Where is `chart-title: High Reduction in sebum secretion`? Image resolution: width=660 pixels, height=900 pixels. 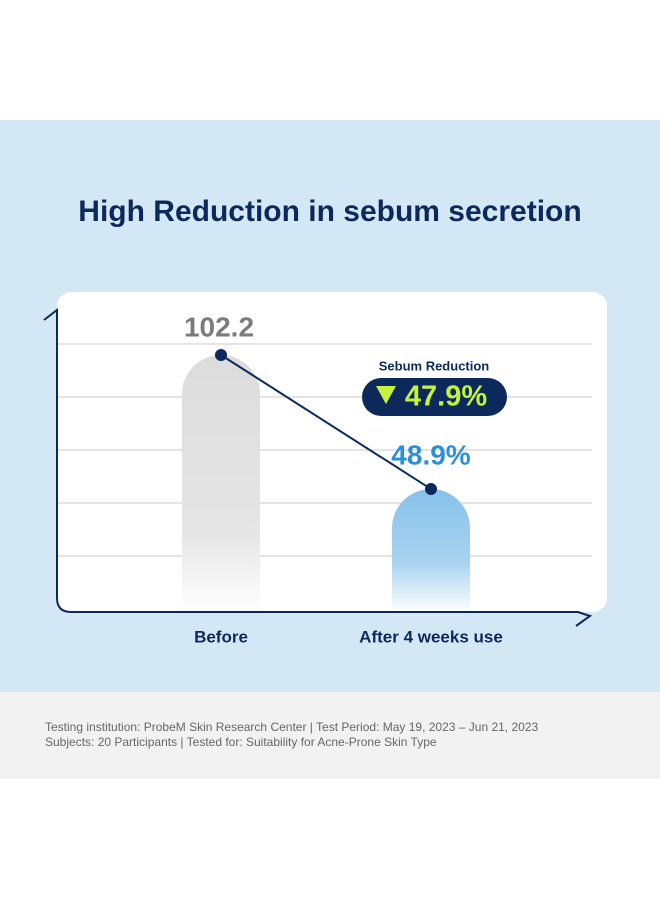 chart-title: High Reduction in sebum secretion is located at coordinates (329, 211).